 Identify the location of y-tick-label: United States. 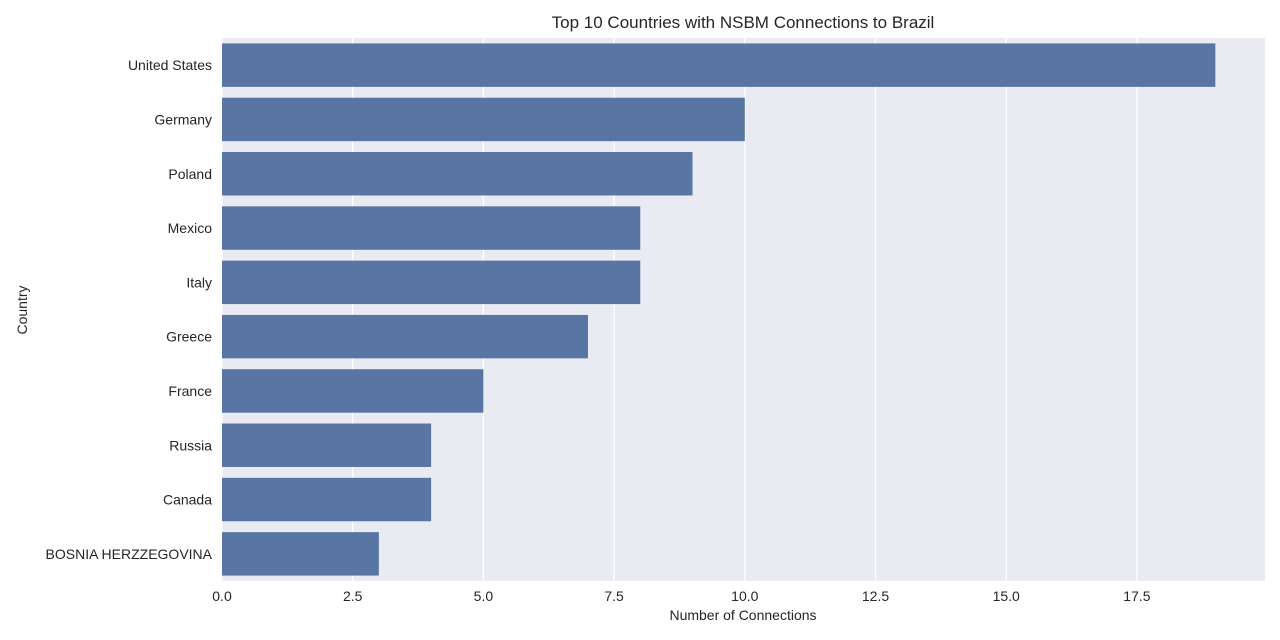
(170, 65).